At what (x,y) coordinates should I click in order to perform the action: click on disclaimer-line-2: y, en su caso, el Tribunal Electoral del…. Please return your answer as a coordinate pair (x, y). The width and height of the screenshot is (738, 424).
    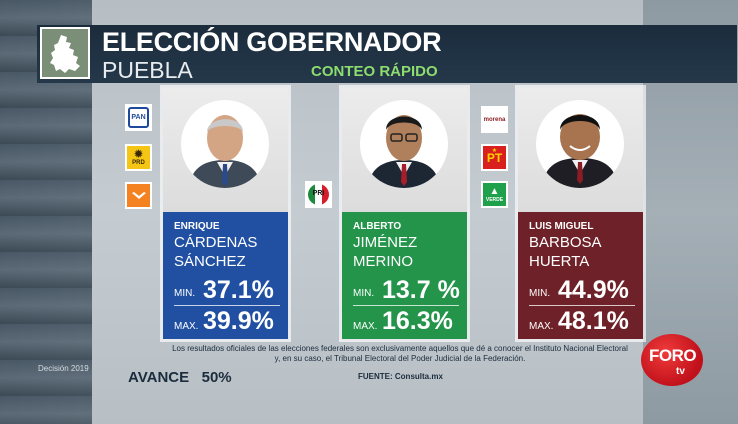
    Looking at the image, I should click on (400, 358).